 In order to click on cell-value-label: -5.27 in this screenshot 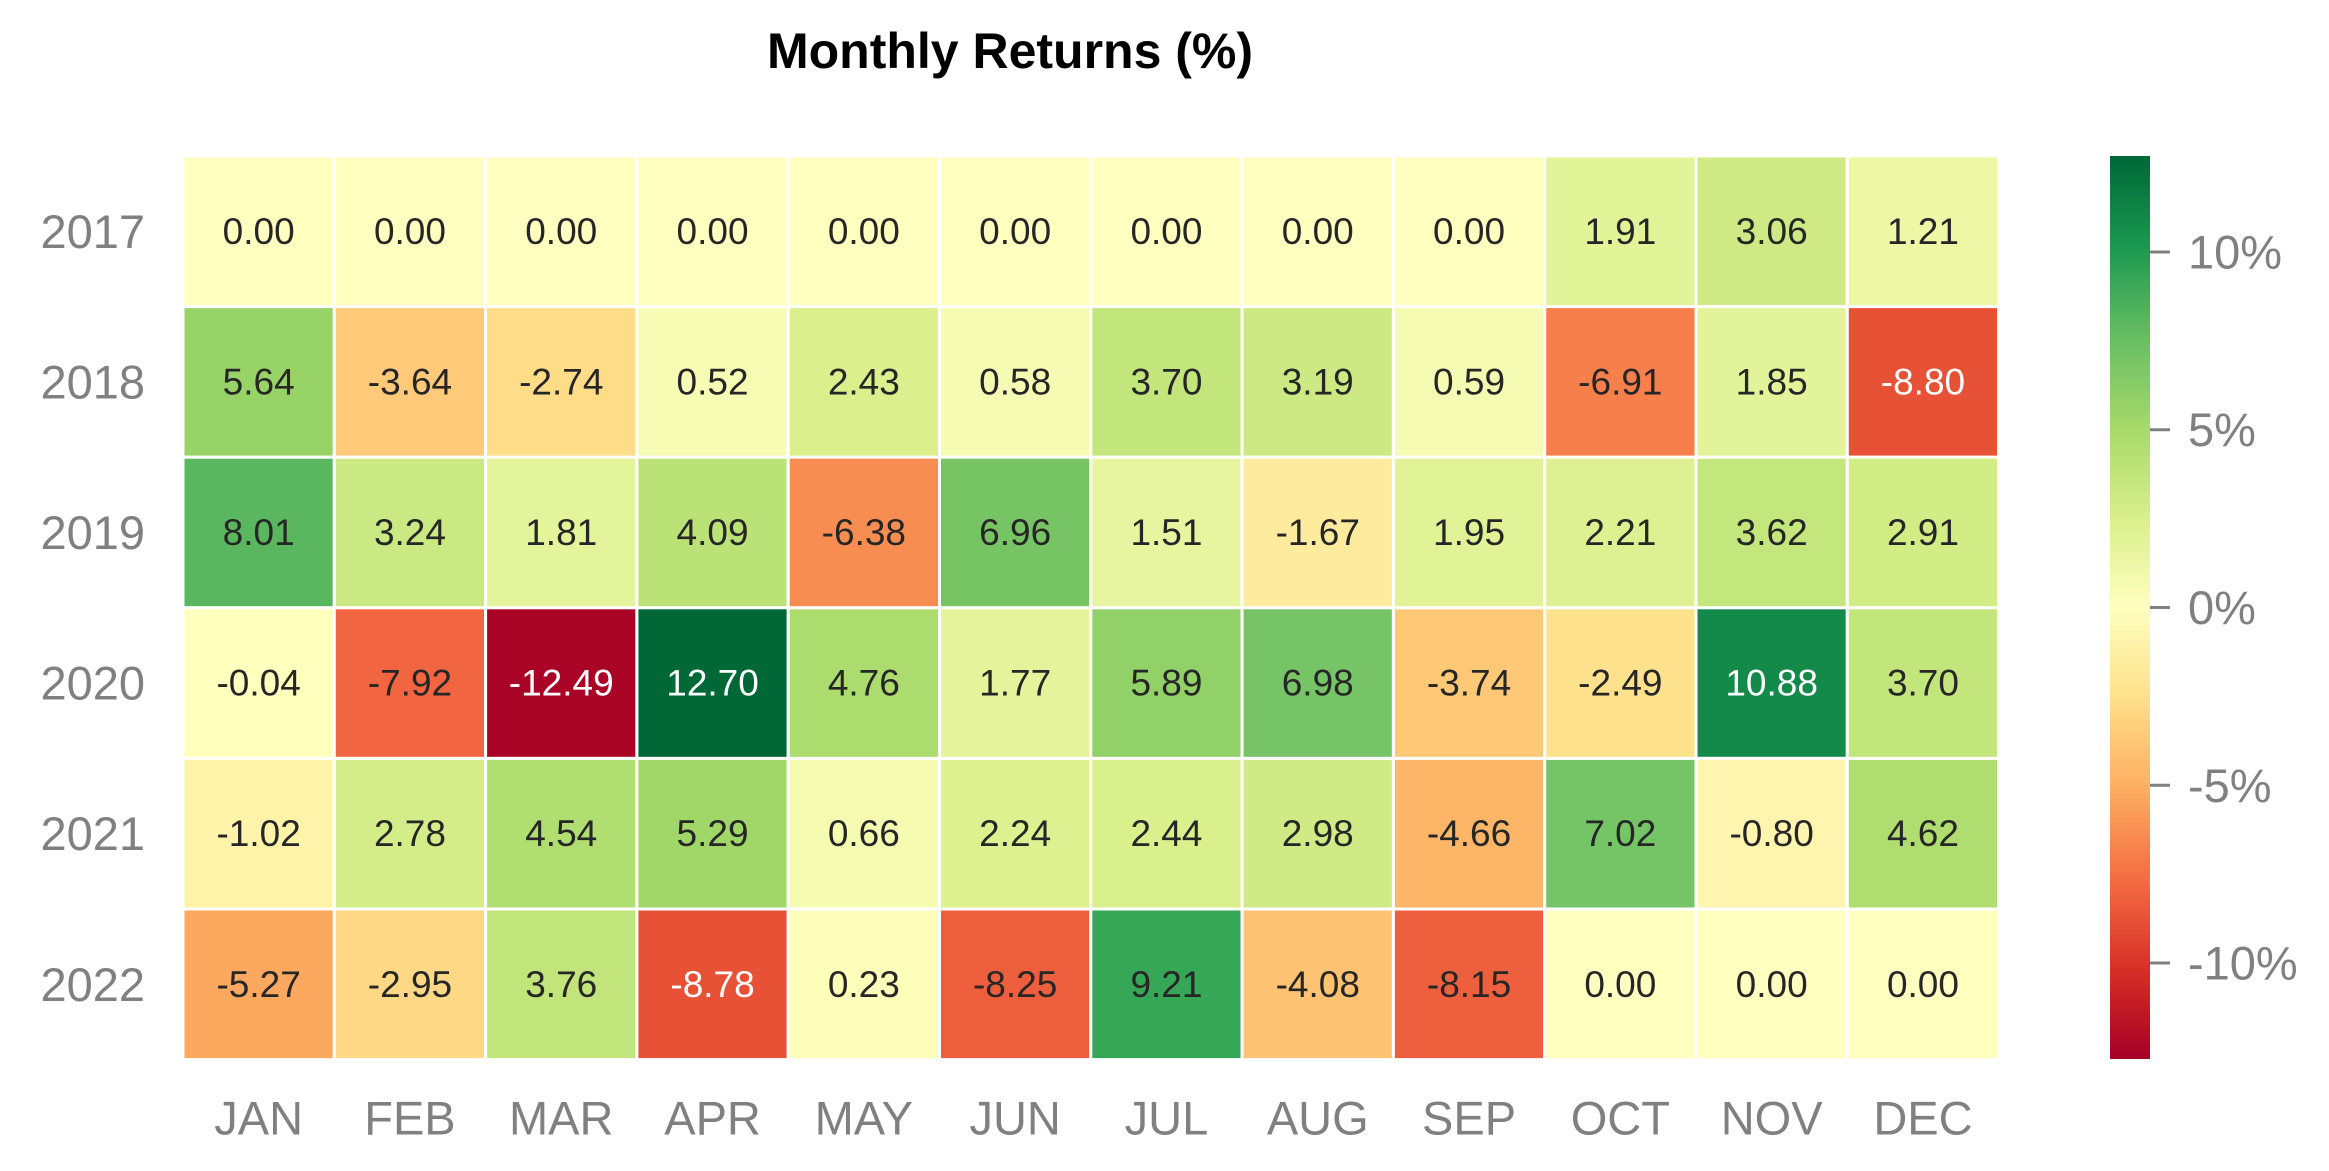, I will do `click(258, 984)`.